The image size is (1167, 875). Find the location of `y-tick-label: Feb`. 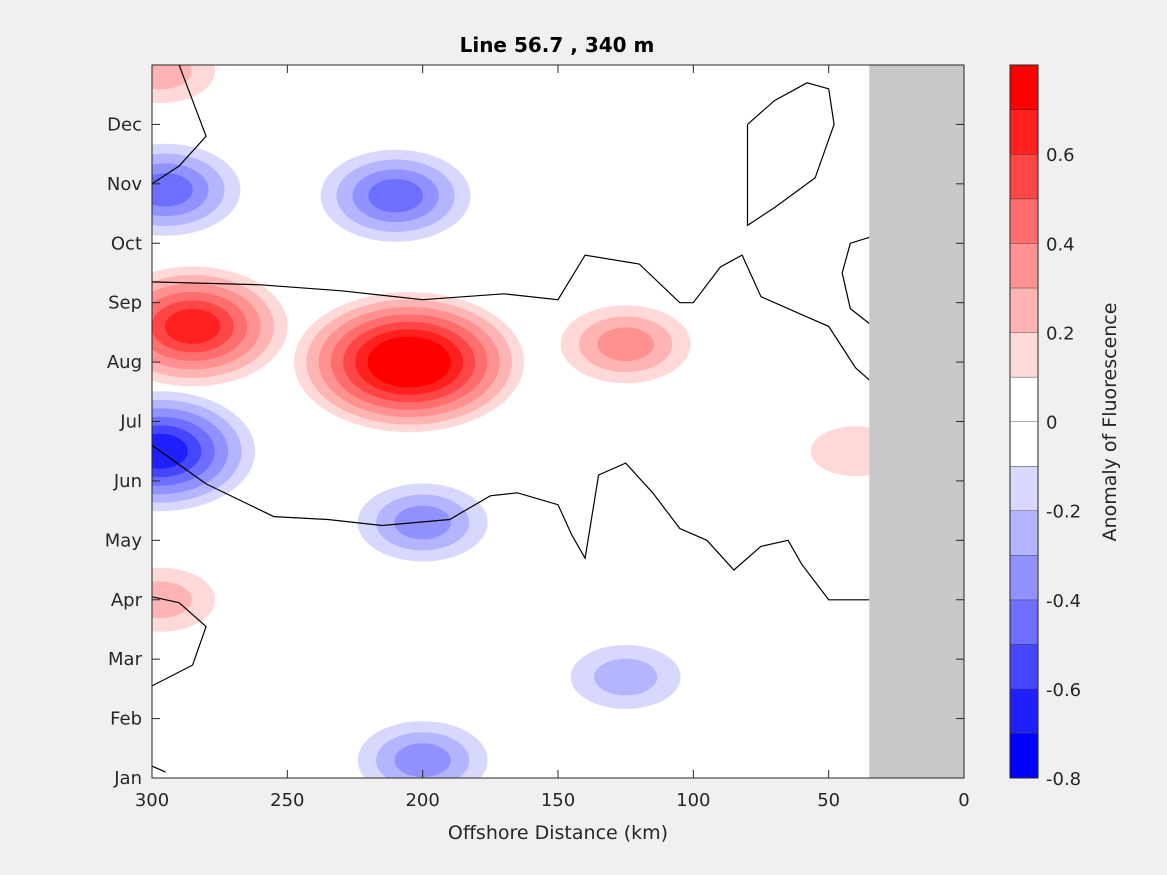

y-tick-label: Feb is located at coordinates (126, 719).